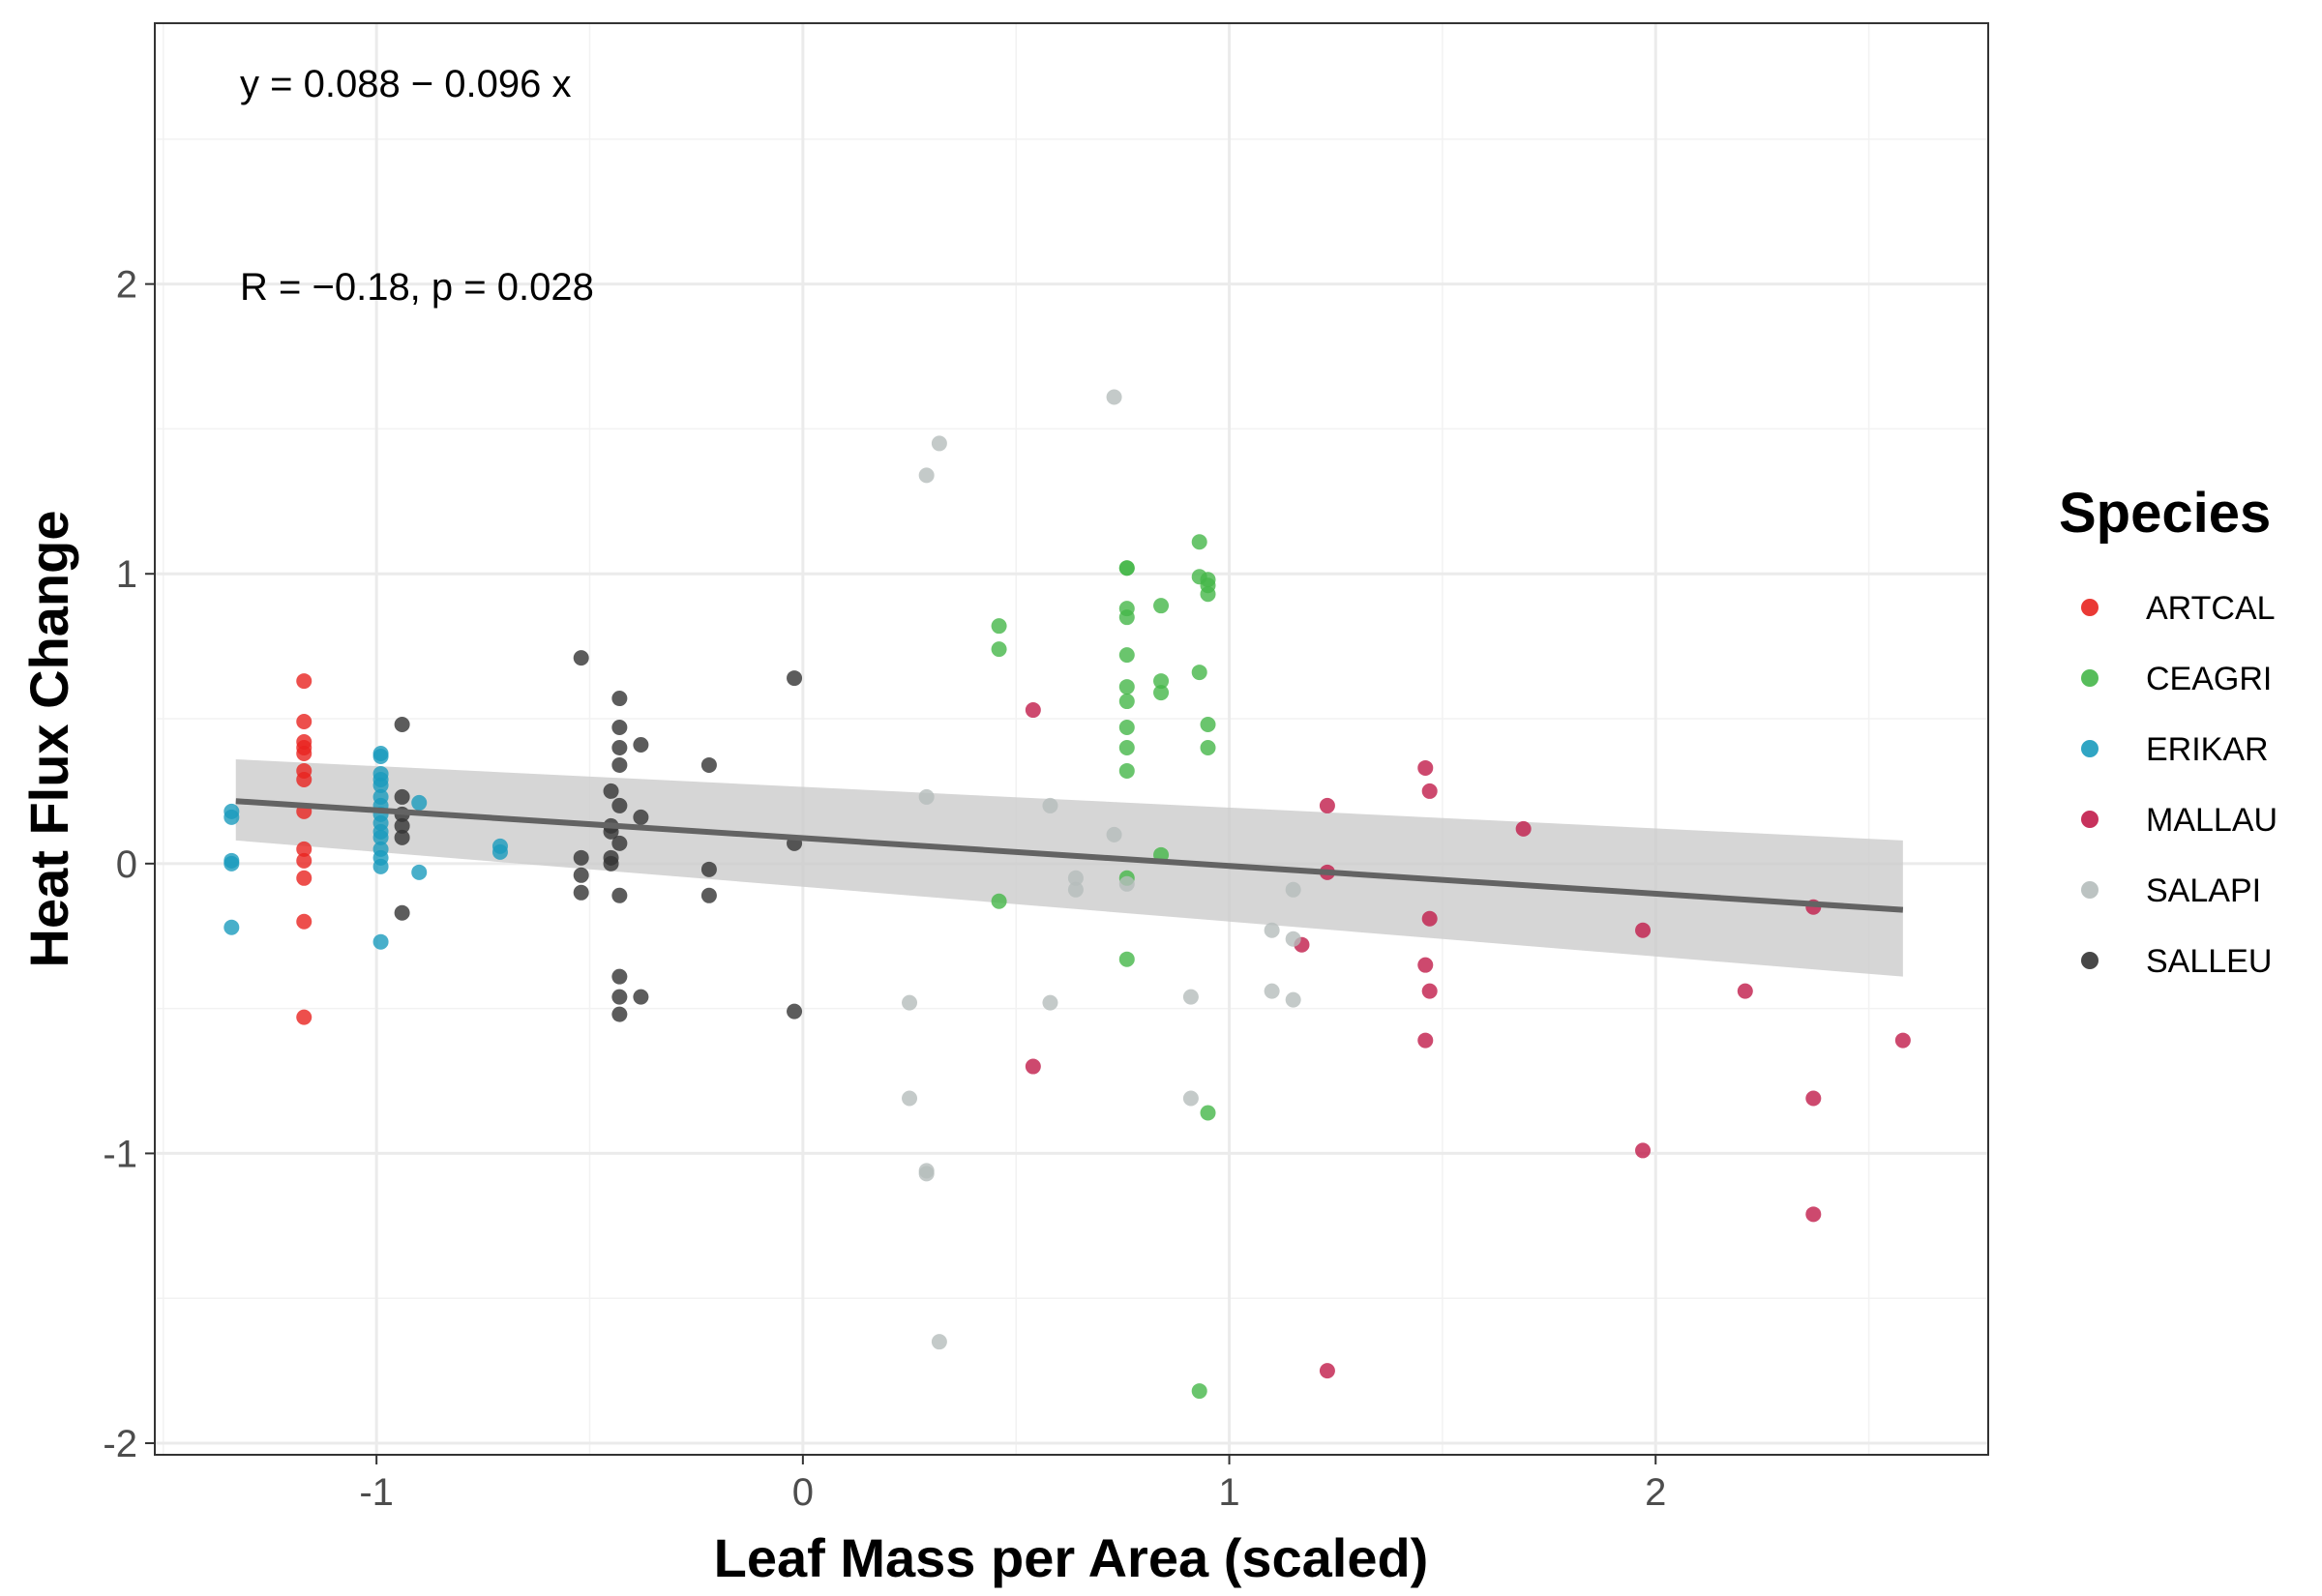  I want to click on legend-marker-artcal, so click(2090, 607).